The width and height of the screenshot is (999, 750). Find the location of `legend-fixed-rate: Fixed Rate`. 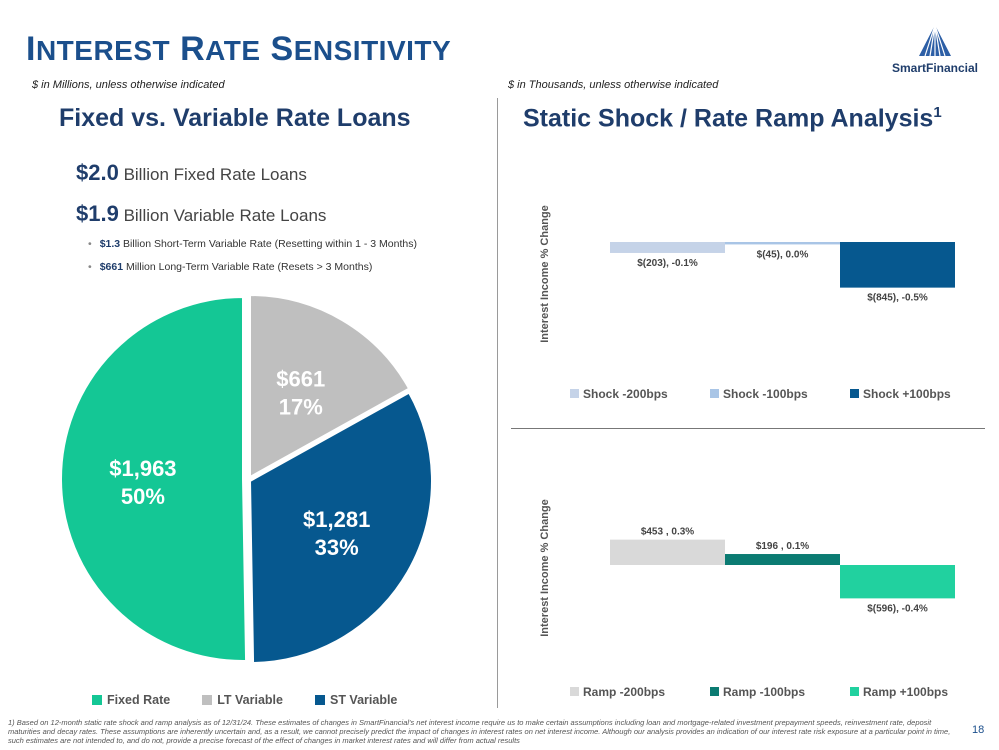

legend-fixed-rate: Fixed Rate is located at coordinates (139, 700).